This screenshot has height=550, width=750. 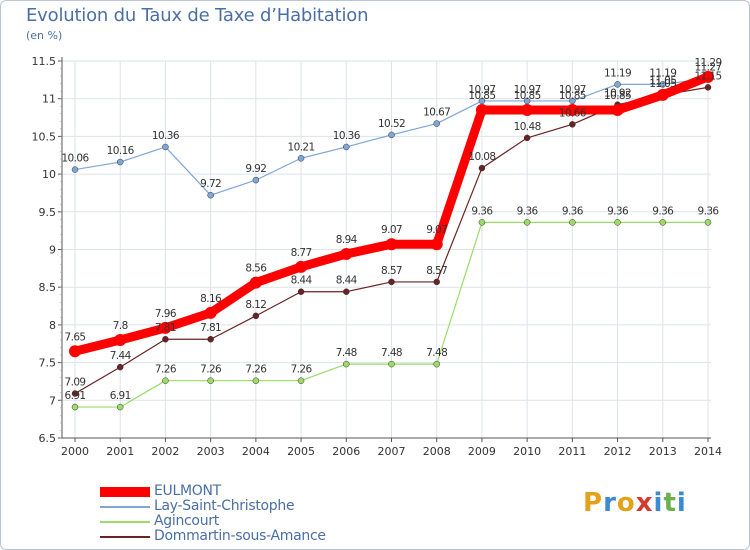 I want to click on x-tick-label: 2014, so click(x=708, y=451).